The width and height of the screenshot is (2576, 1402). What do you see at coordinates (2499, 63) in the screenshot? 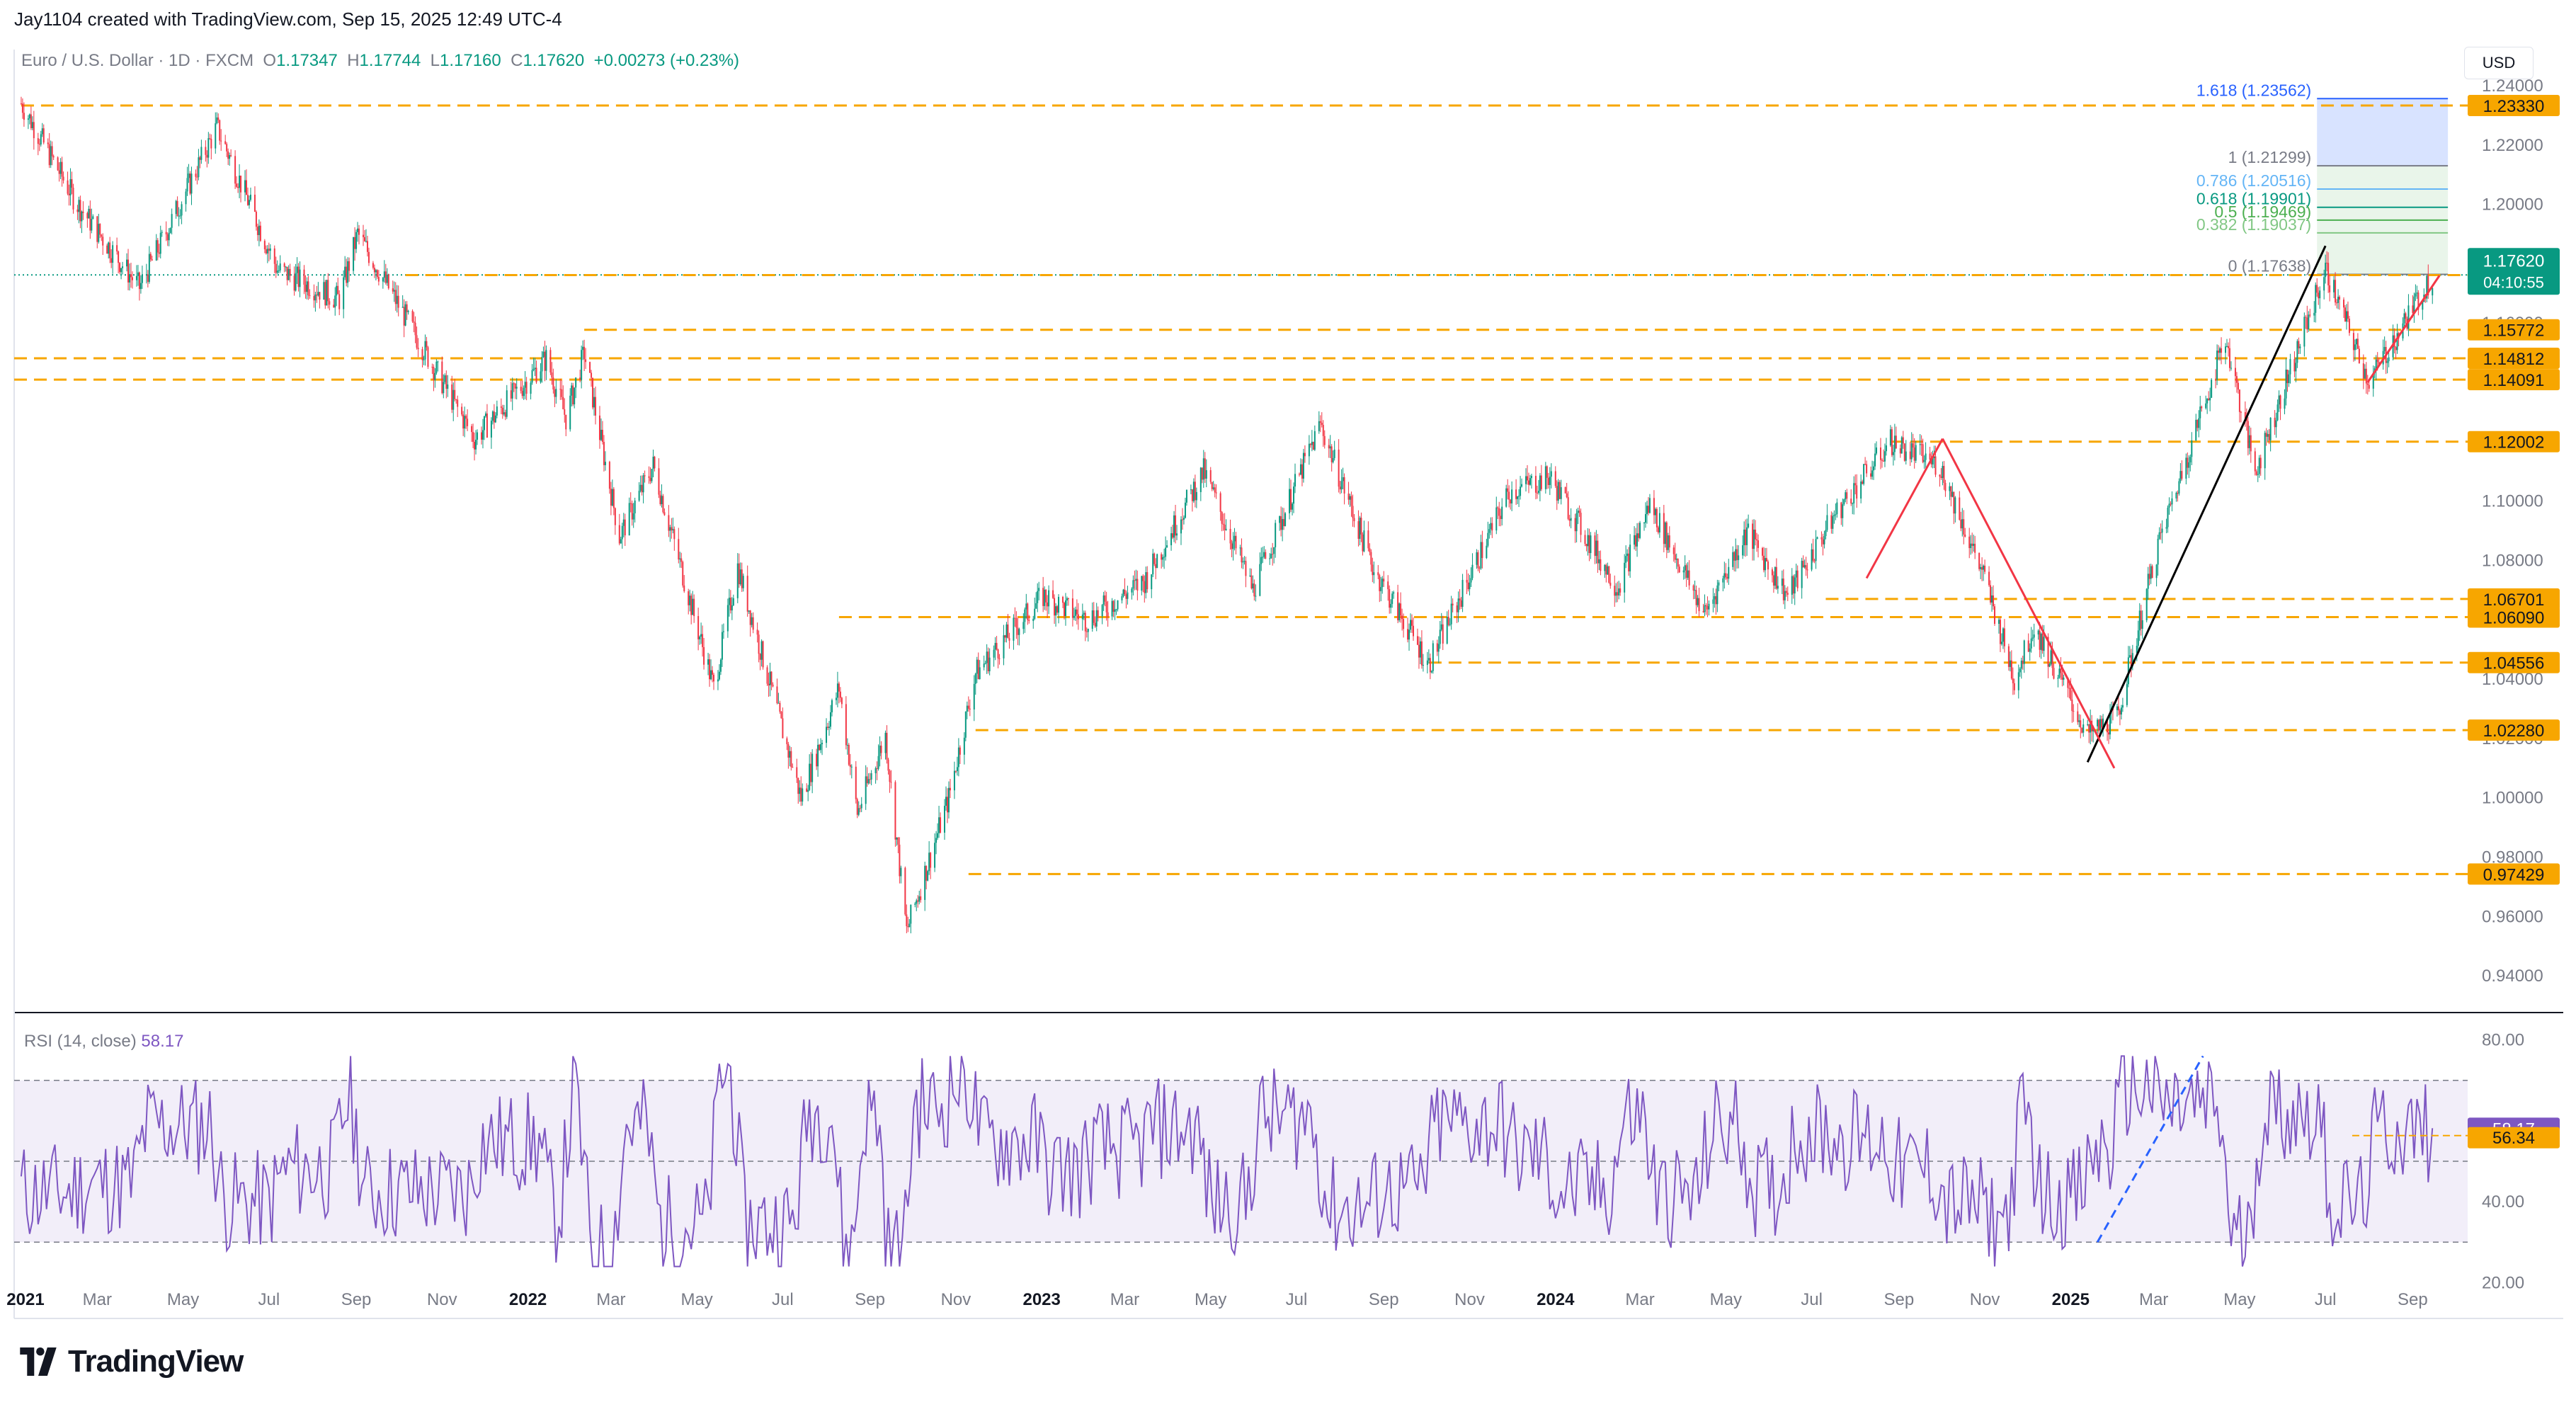
I see `currency-button: USD` at bounding box center [2499, 63].